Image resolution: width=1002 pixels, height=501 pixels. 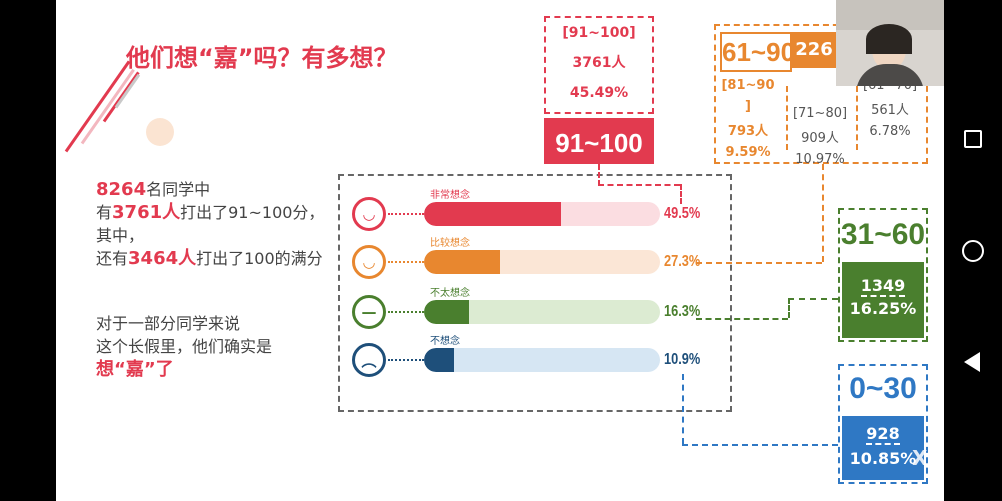 I want to click on meh-face-icon: —, so click(x=369, y=312).